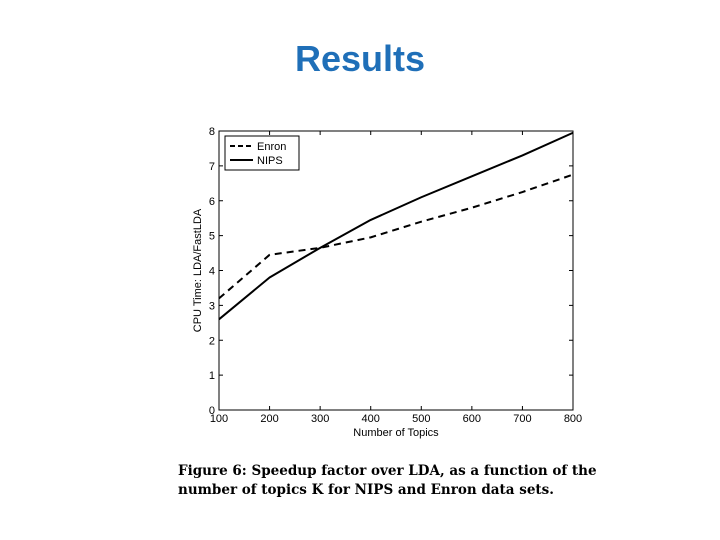  I want to click on x-tick-label: 100, so click(219, 419).